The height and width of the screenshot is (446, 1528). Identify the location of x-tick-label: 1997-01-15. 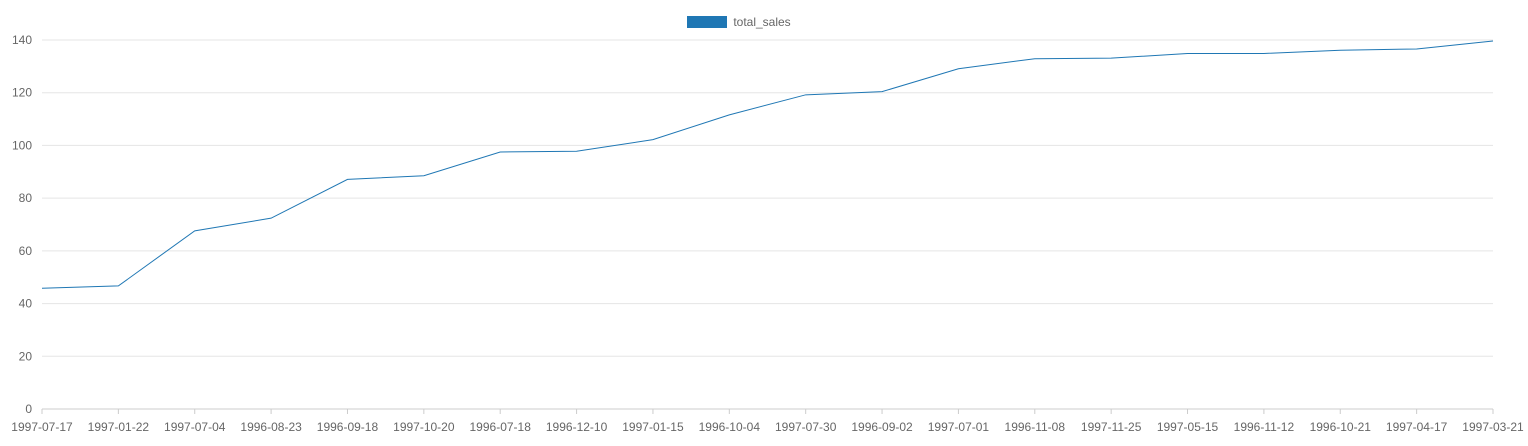
(653, 427).